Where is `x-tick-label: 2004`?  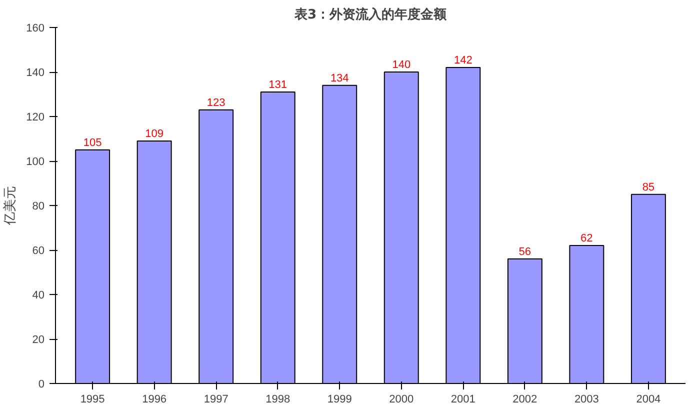 x-tick-label: 2004 is located at coordinates (648, 400).